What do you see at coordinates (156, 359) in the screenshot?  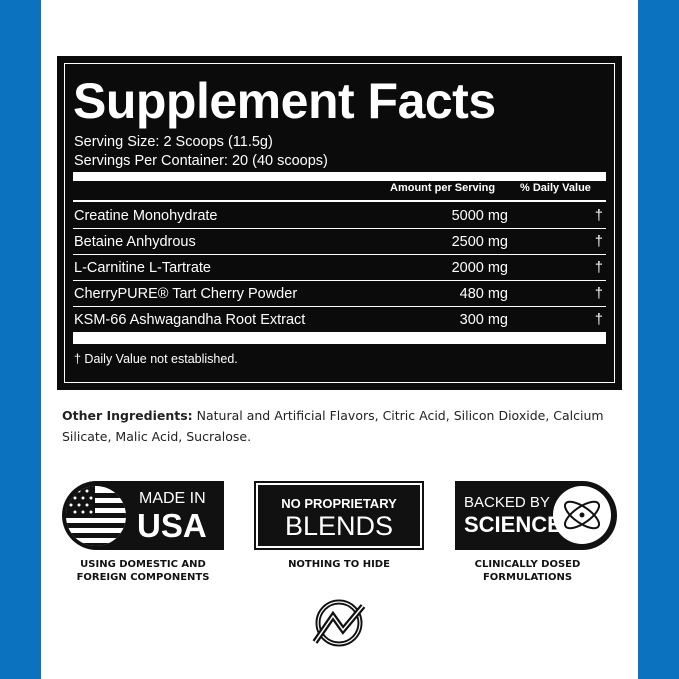 I see `footnote: † Daily Value not established.` at bounding box center [156, 359].